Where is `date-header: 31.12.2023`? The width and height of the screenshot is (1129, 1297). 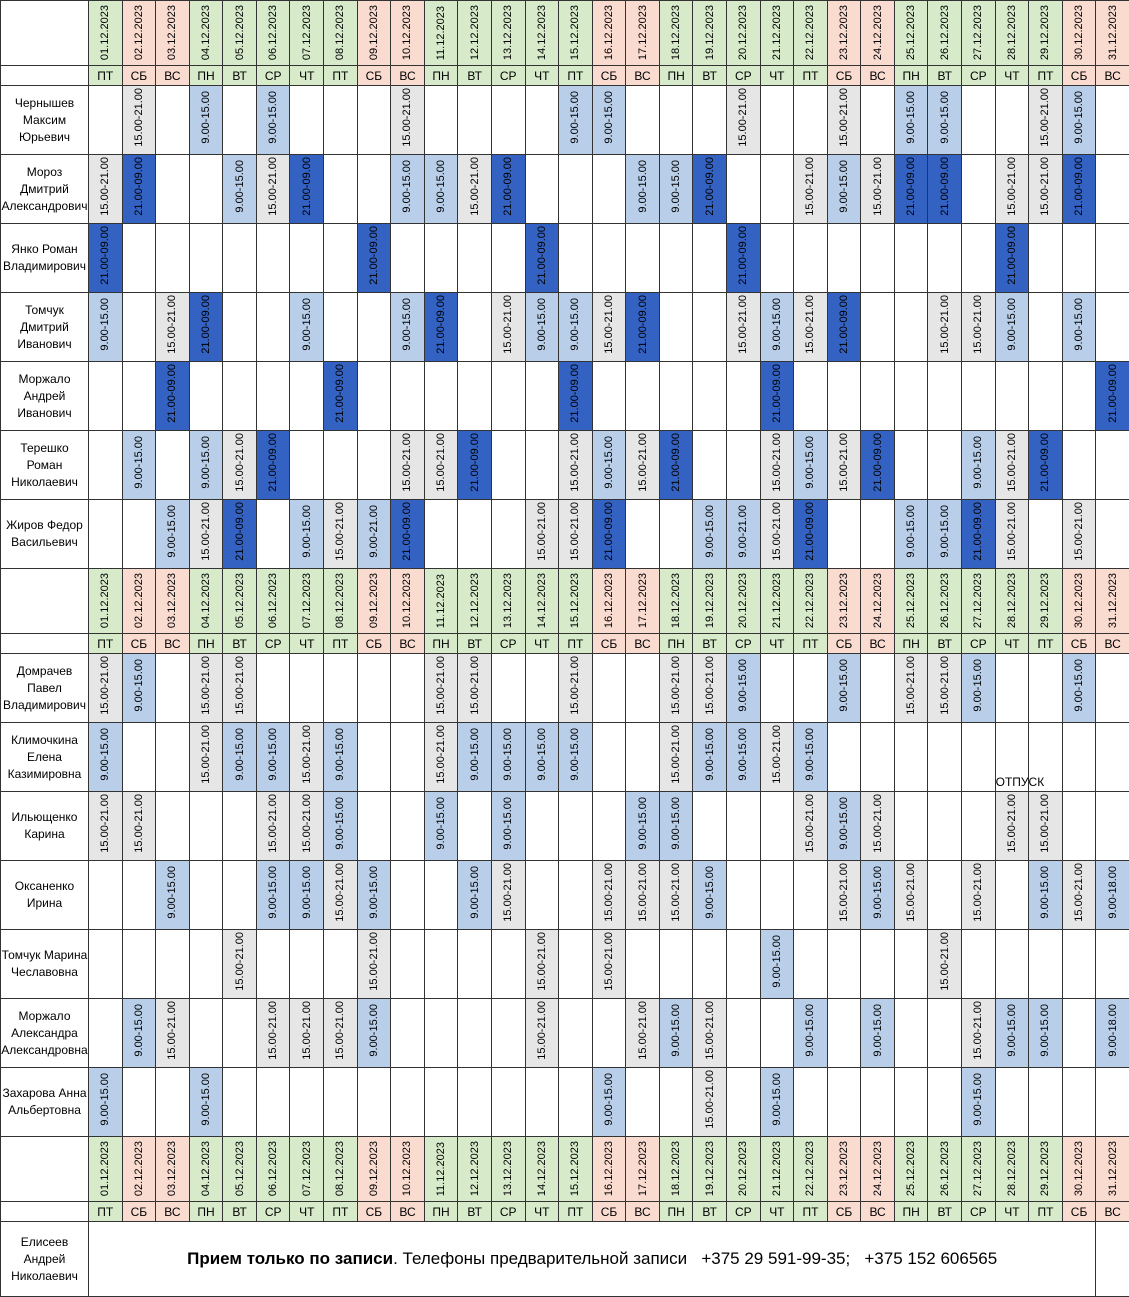
date-header: 31.12.2023 is located at coordinates (1112, 33).